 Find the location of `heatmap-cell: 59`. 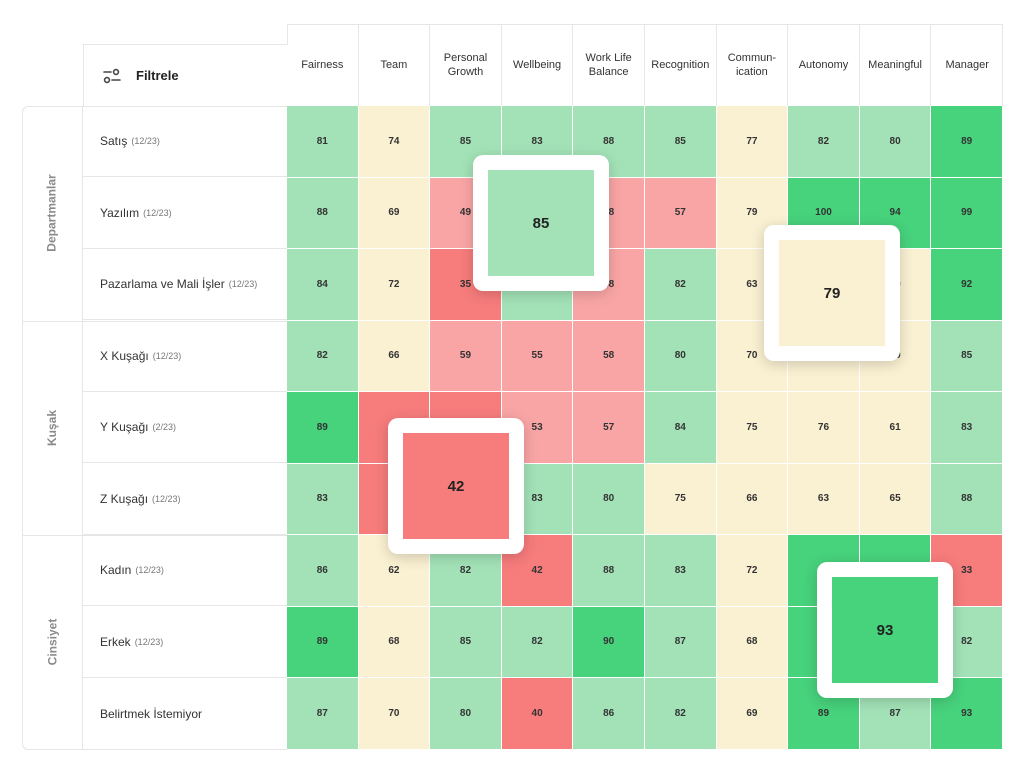

heatmap-cell: 59 is located at coordinates (466, 356).